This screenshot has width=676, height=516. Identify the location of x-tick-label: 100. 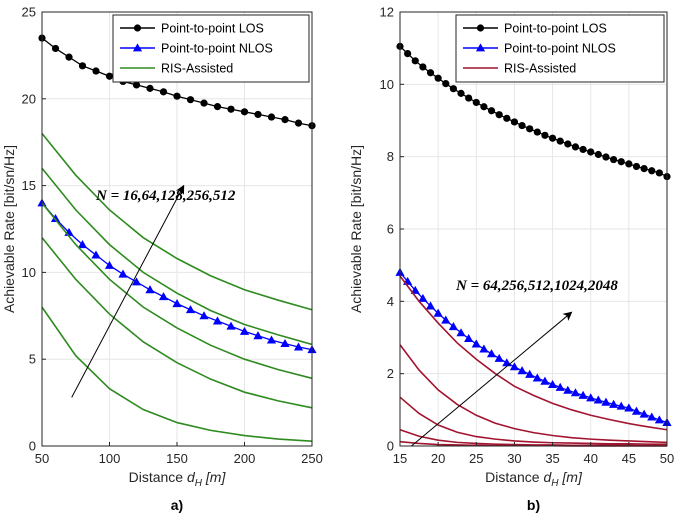
(110, 458).